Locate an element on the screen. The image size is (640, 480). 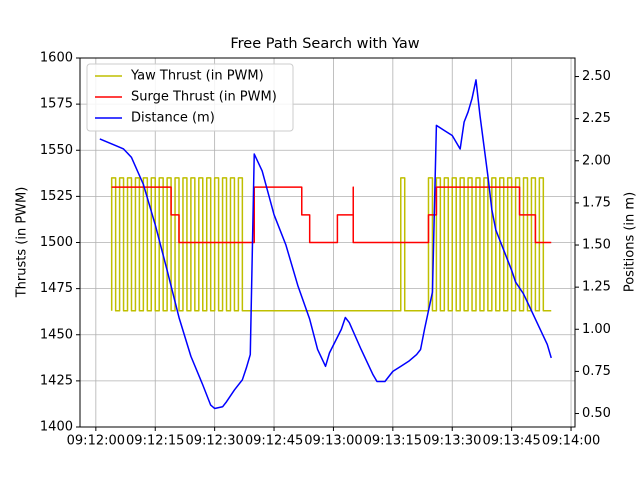
x-tick-label: 09:12:15 is located at coordinates (155, 441).